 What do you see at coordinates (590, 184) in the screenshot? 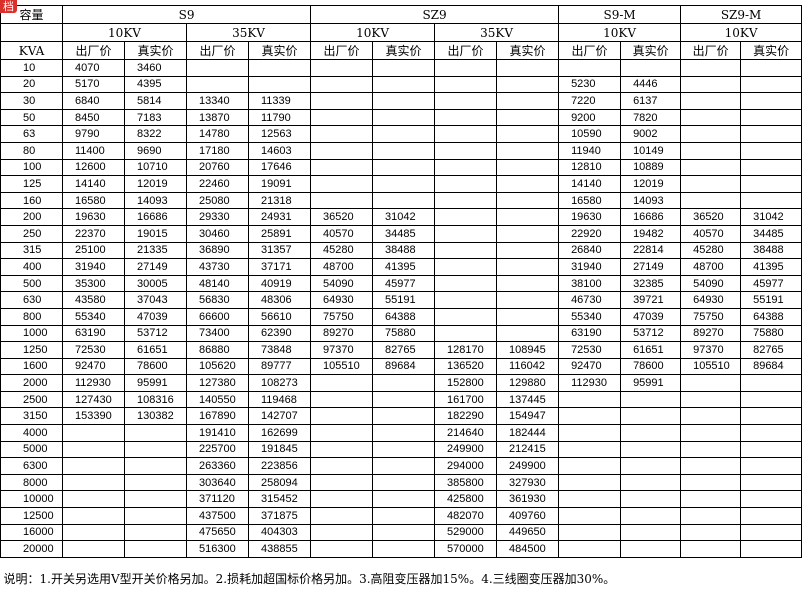
I see `price: 14140` at bounding box center [590, 184].